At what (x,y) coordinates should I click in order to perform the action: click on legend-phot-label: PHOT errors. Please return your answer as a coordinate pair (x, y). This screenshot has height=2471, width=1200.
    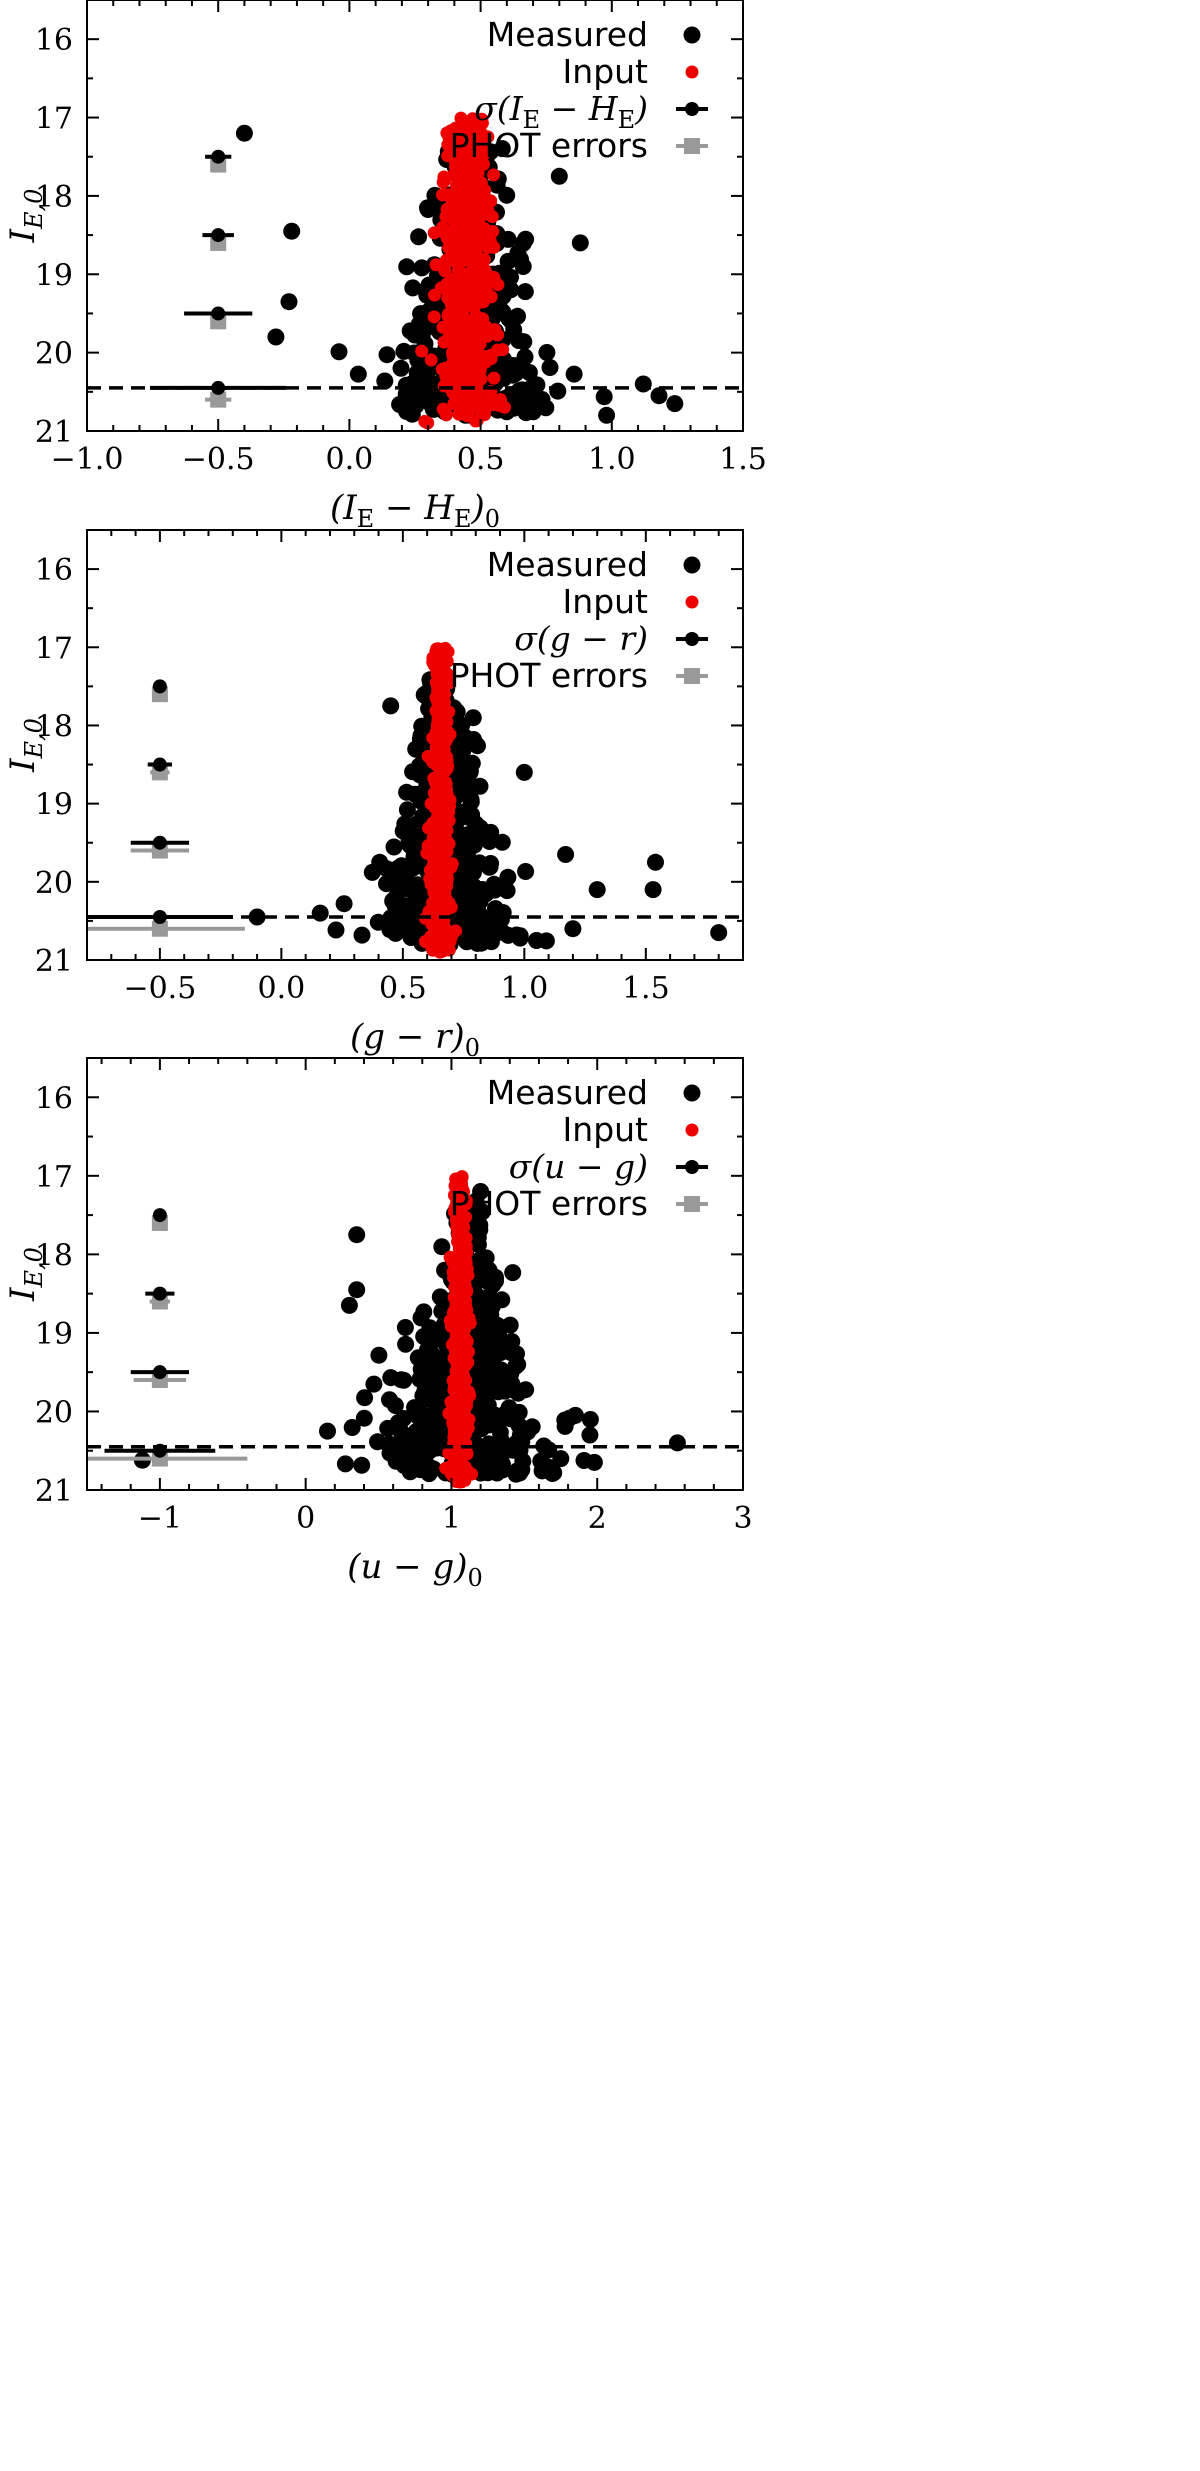
    Looking at the image, I should click on (549, 675).